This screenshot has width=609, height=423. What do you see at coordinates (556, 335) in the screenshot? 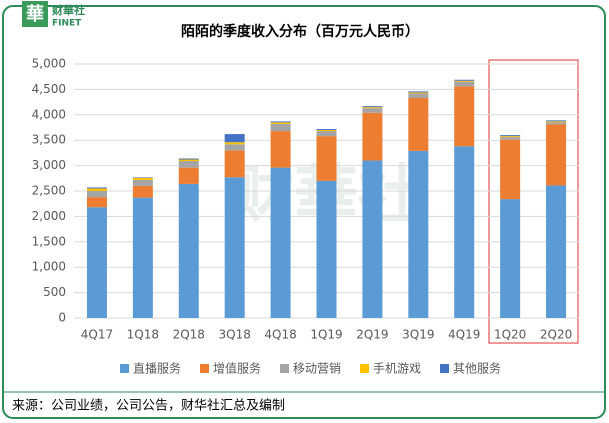
I see `x-tick-label: 2Q20` at bounding box center [556, 335].